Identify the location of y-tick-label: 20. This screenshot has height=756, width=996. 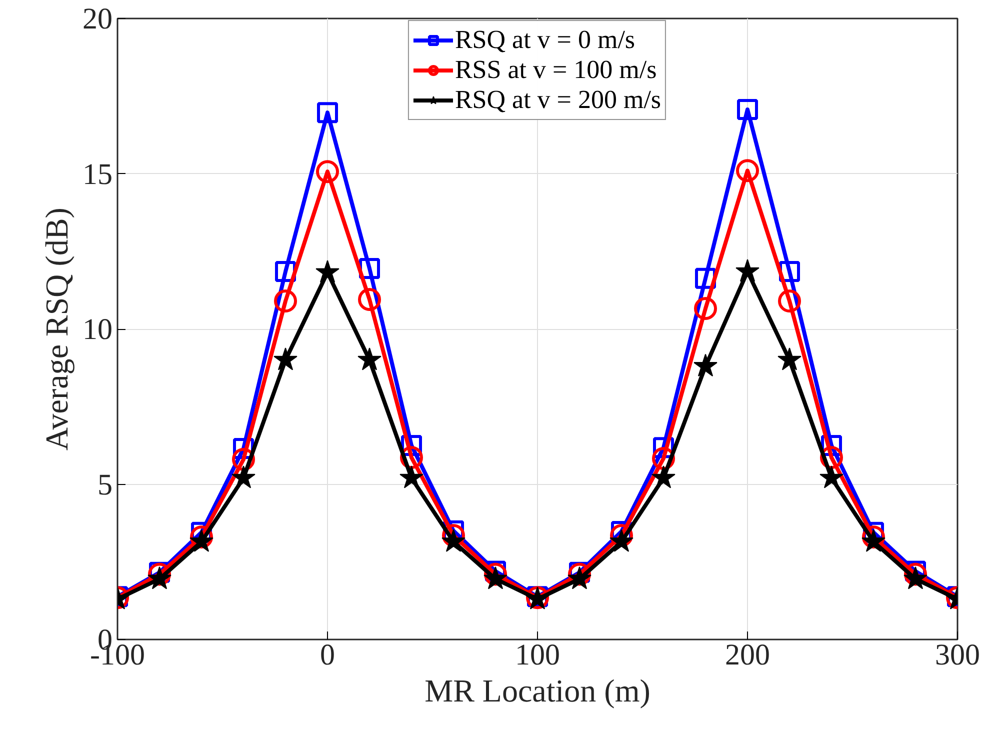
(97, 19).